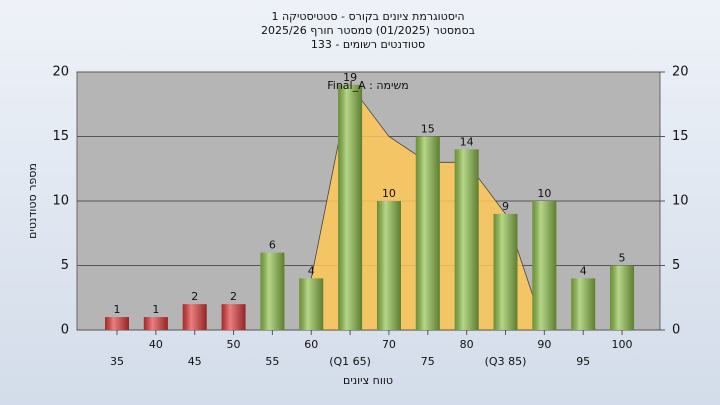 The height and width of the screenshot is (405, 720). Describe the element at coordinates (368, 380) in the screenshot. I see `x-axis-label: טווח ציונים` at that location.